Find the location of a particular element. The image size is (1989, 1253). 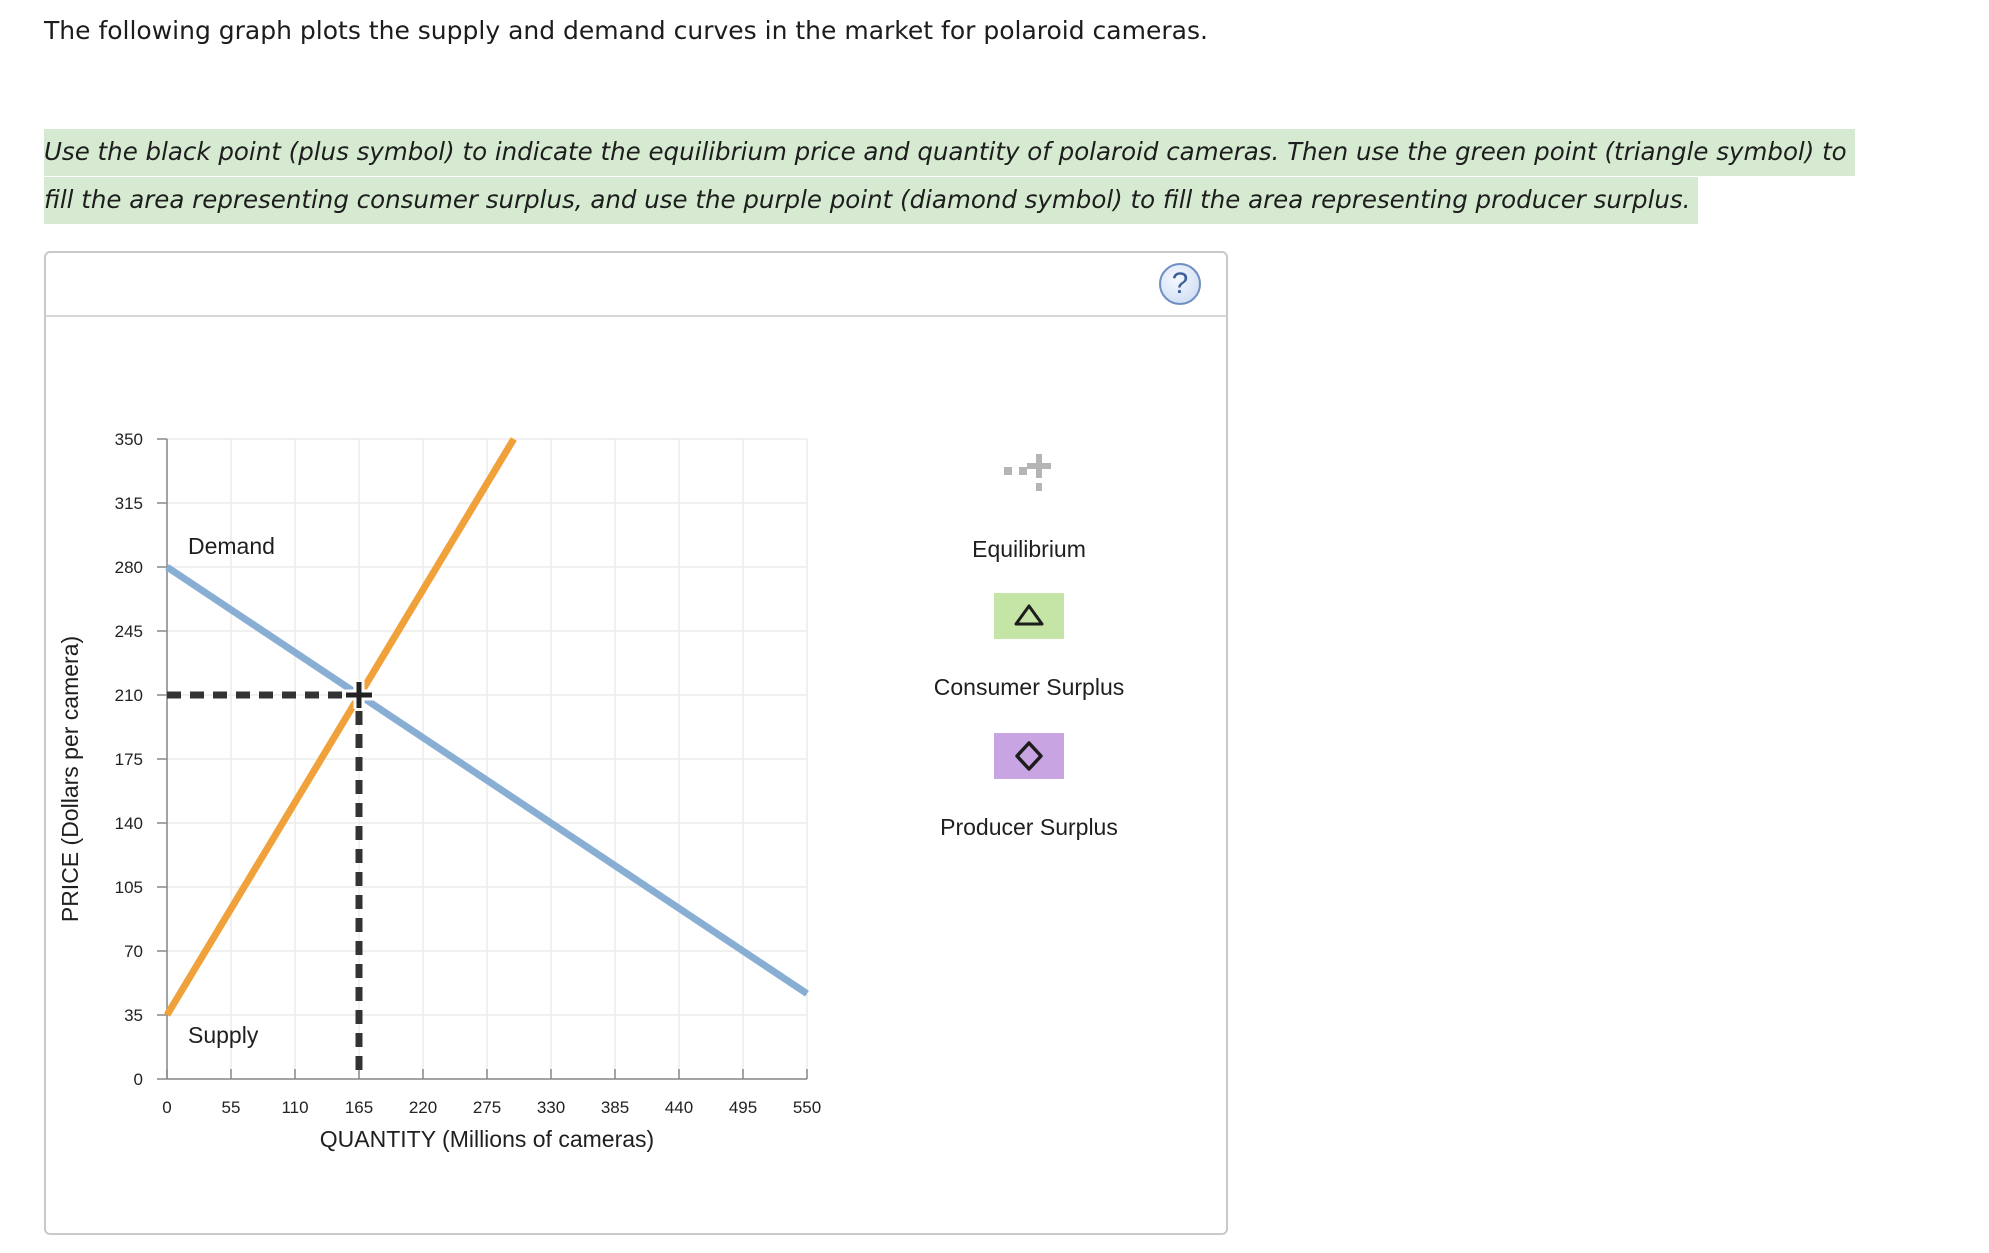

x-tick-label-5: 275 is located at coordinates (487, 1107).